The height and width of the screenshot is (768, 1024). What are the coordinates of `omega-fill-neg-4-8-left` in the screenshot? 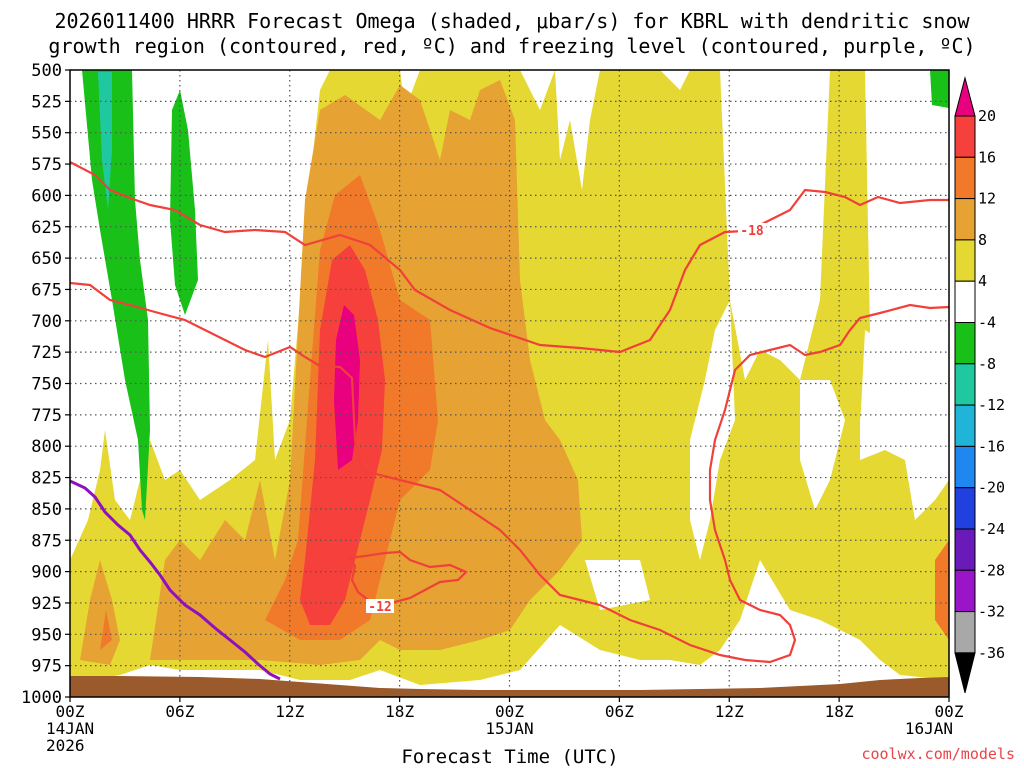 It's located at (116, 295).